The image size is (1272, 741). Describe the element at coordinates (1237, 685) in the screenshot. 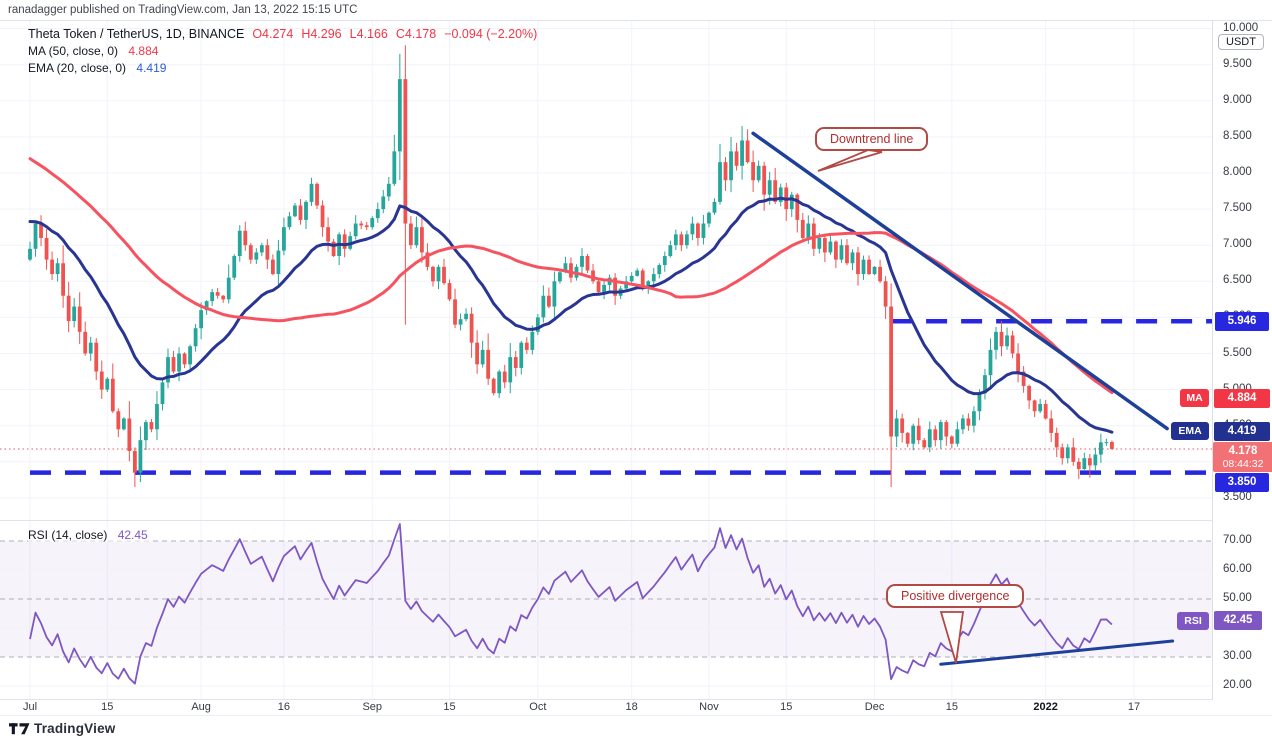

I see `rsi-tick-label: 20.00` at that location.